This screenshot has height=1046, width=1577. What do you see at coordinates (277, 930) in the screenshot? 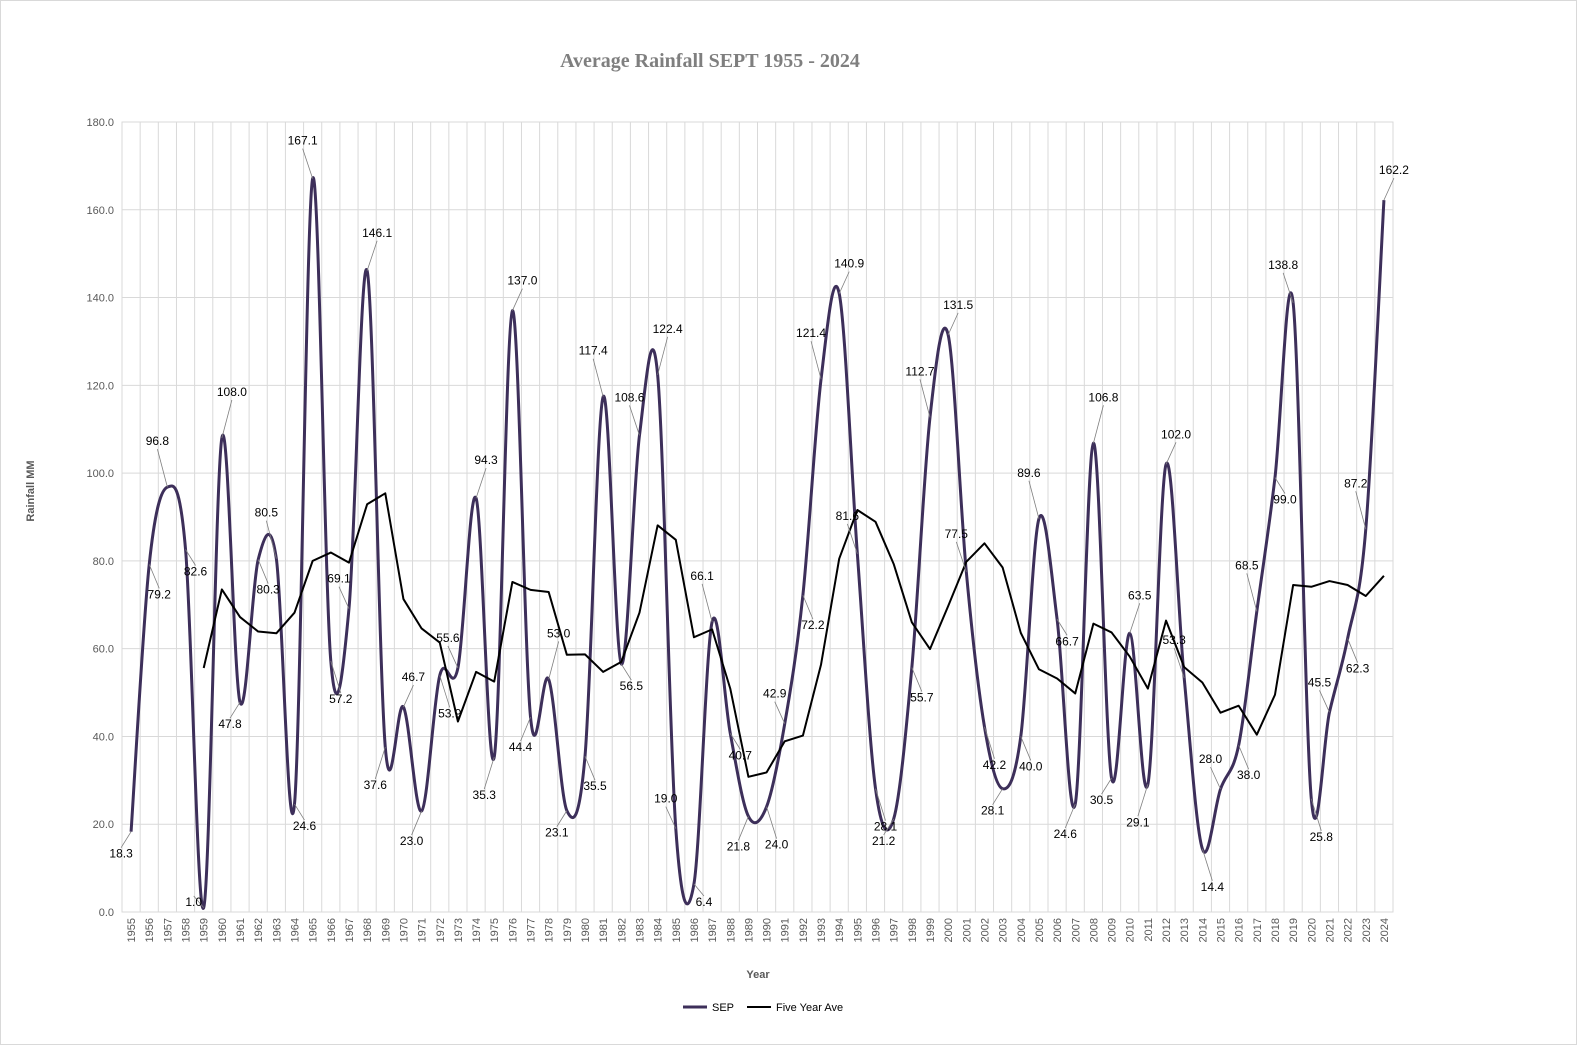
I see `x-tick-label: 1963` at bounding box center [277, 930].